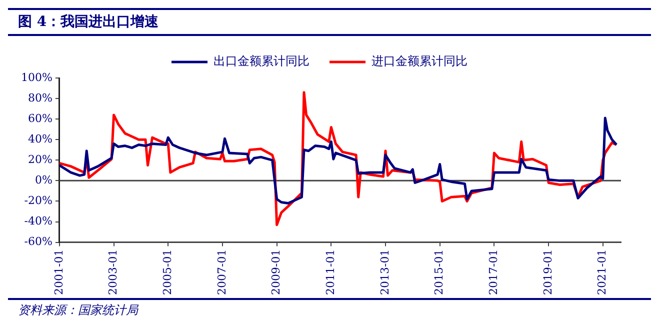  Describe the element at coordinates (59, 272) in the screenshot. I see `x-tick-label: 2001-01` at that location.